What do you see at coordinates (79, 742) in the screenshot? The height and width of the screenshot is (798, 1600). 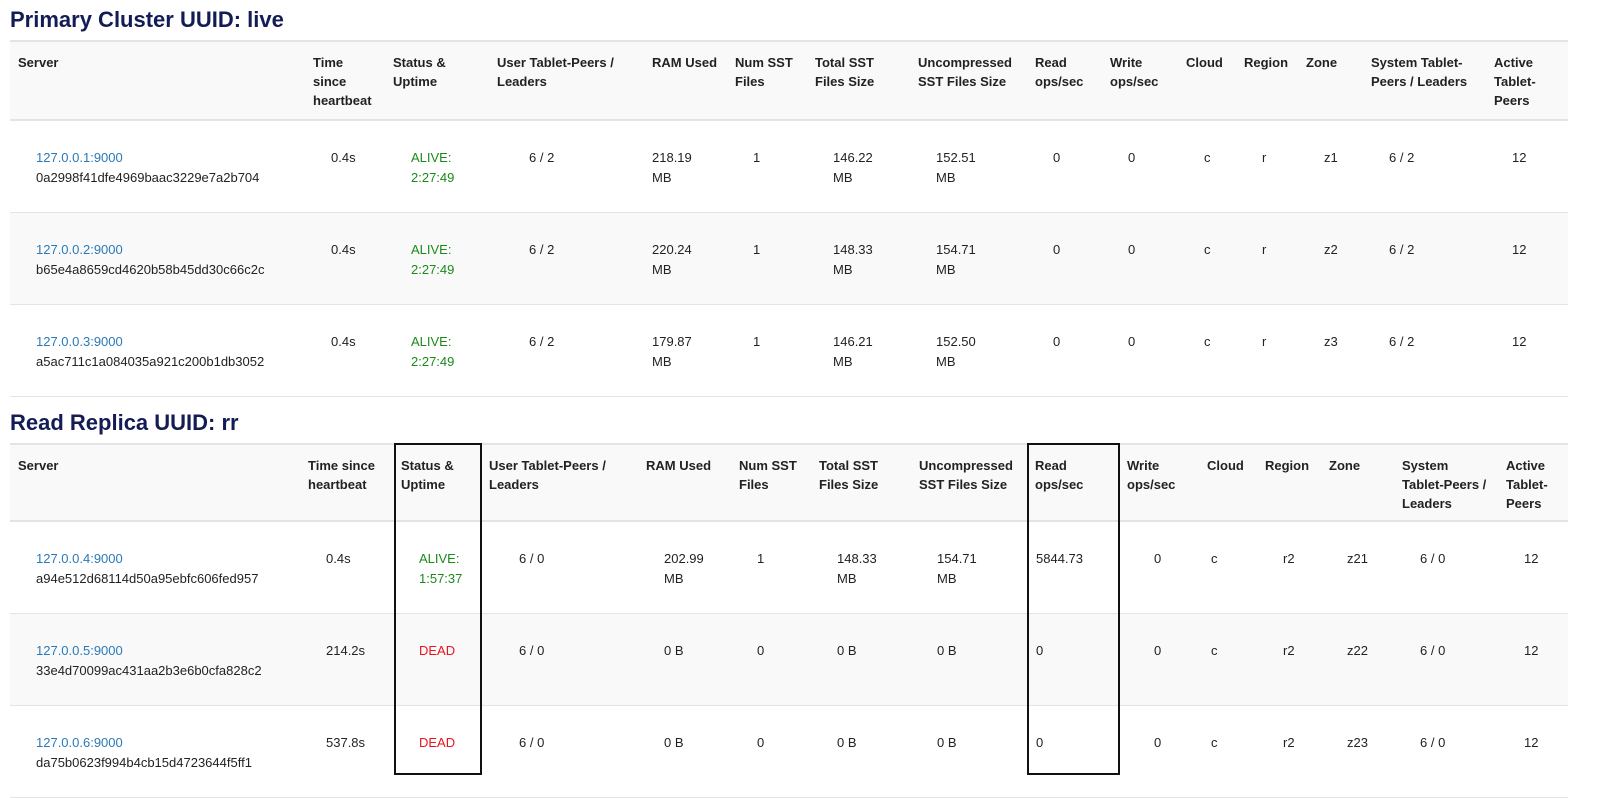 I see `server-link: 127.0.0.6:9000` at bounding box center [79, 742].